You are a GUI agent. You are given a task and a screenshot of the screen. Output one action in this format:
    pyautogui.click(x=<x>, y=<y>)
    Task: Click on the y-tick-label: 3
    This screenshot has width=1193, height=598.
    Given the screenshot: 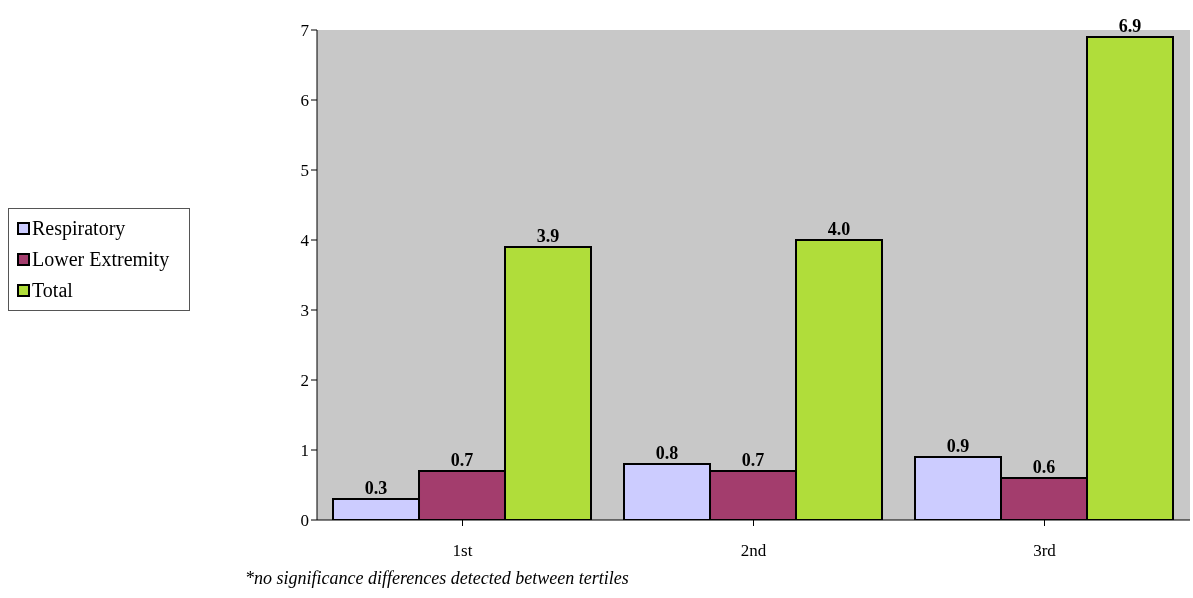 What is the action you would take?
    pyautogui.click(x=304, y=311)
    